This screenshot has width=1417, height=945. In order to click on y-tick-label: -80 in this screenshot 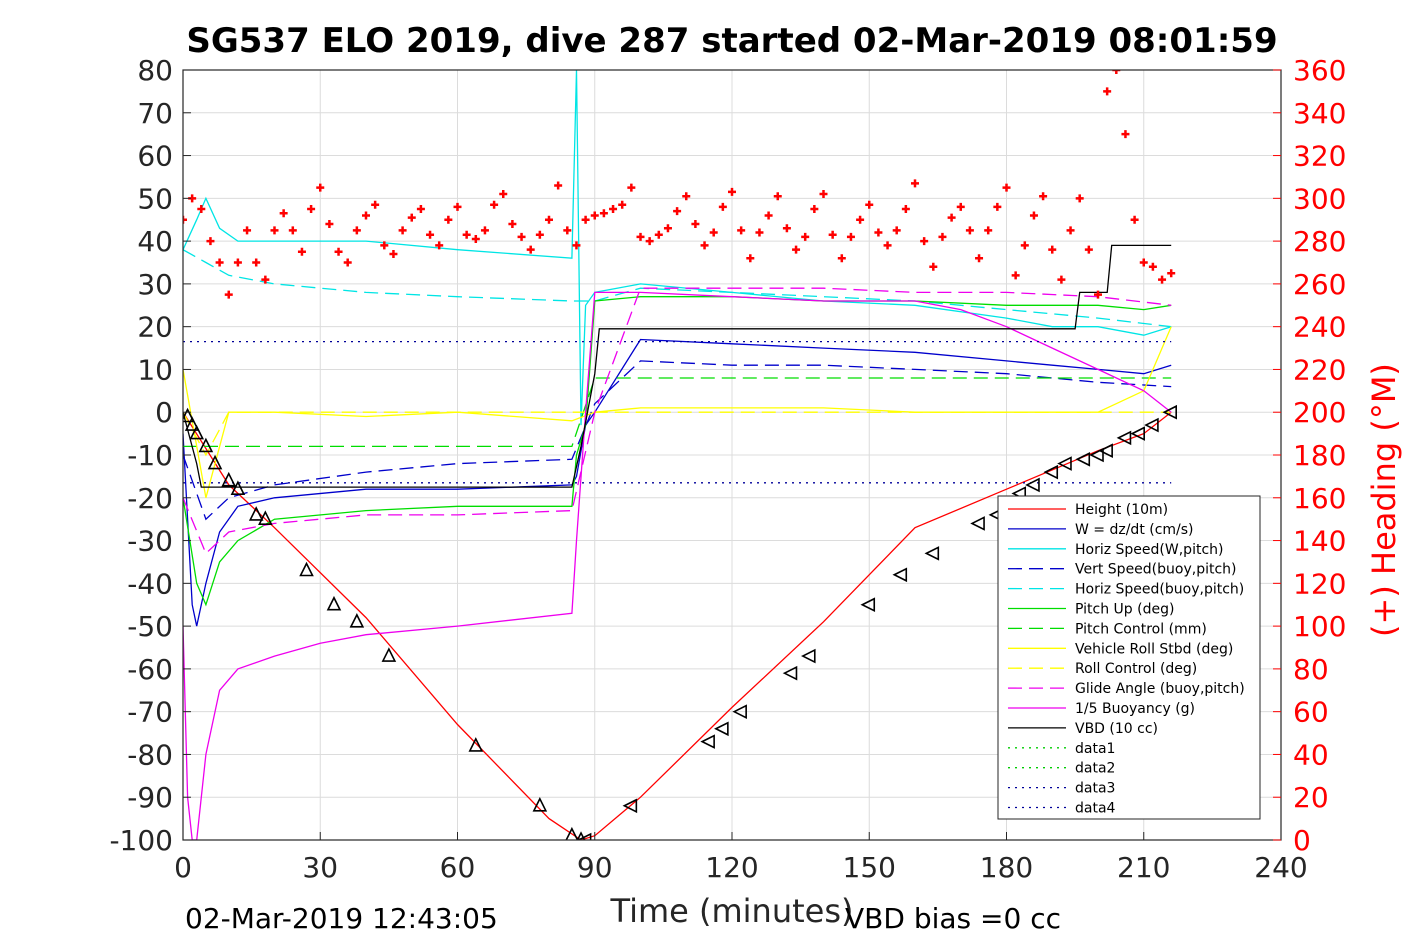, I will do `click(150, 754)`.